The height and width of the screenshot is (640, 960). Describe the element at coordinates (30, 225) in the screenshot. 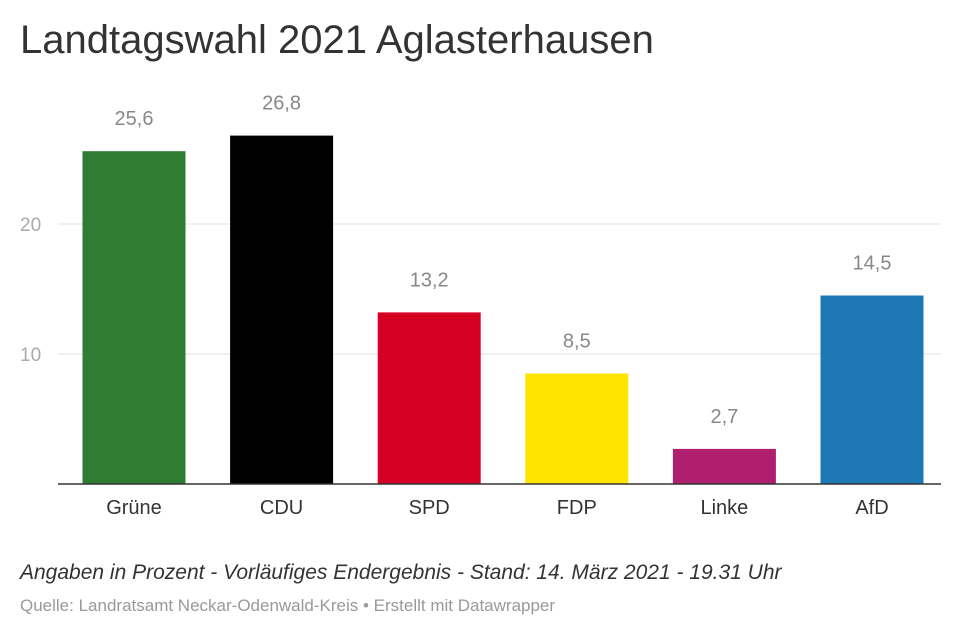

I see `y-tick-label: 20` at that location.